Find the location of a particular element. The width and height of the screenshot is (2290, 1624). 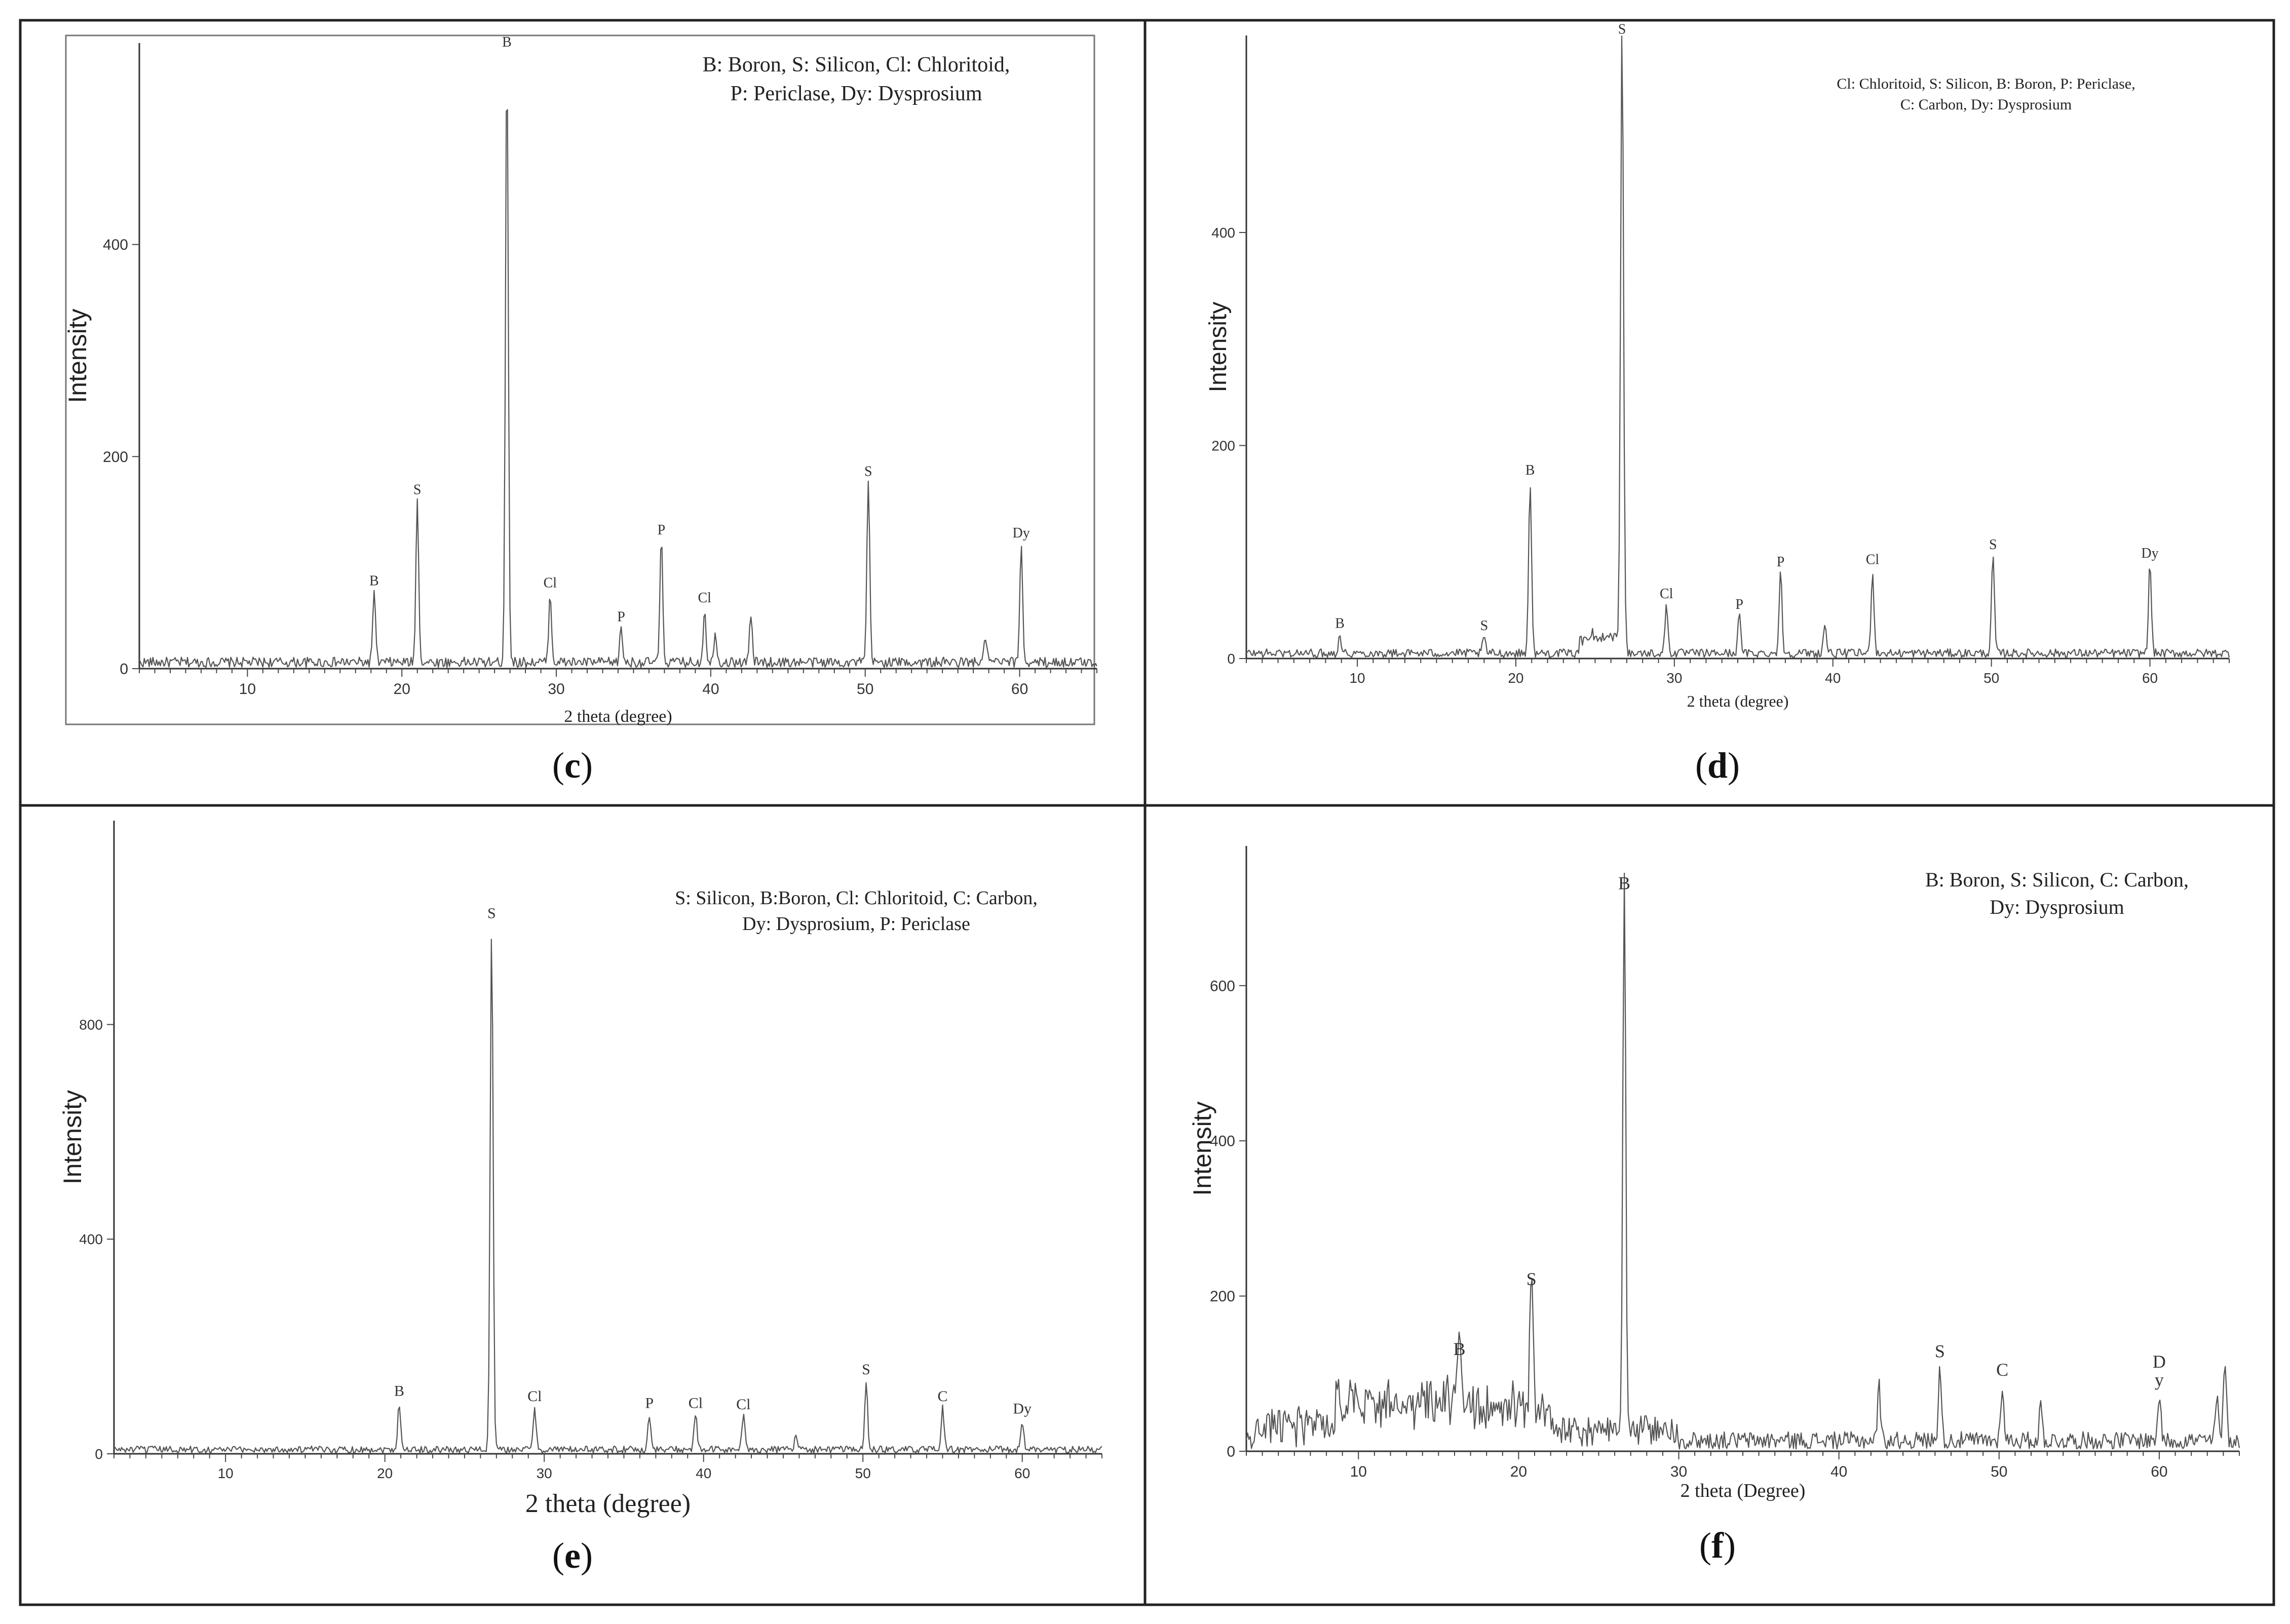

peak-label-d-9: S is located at coordinates (1993, 545).